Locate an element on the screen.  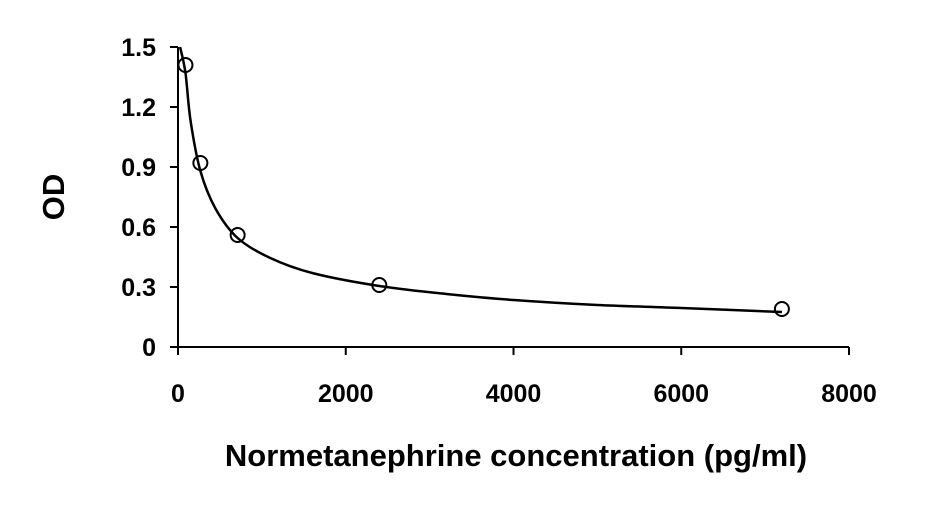
x-tick-label: 2000 is located at coordinates (346, 394).